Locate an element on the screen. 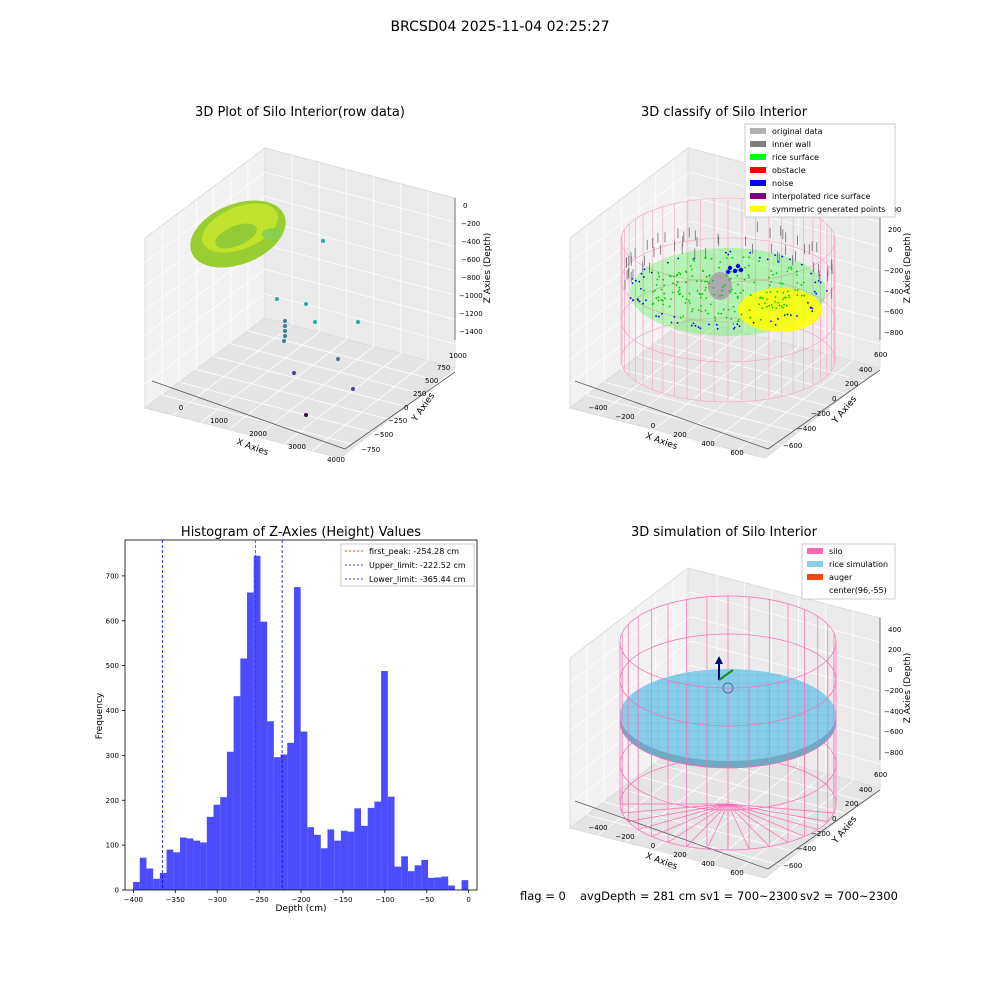 The width and height of the screenshot is (1000, 1000). x-tick-label: −200 is located at coordinates (300, 900).